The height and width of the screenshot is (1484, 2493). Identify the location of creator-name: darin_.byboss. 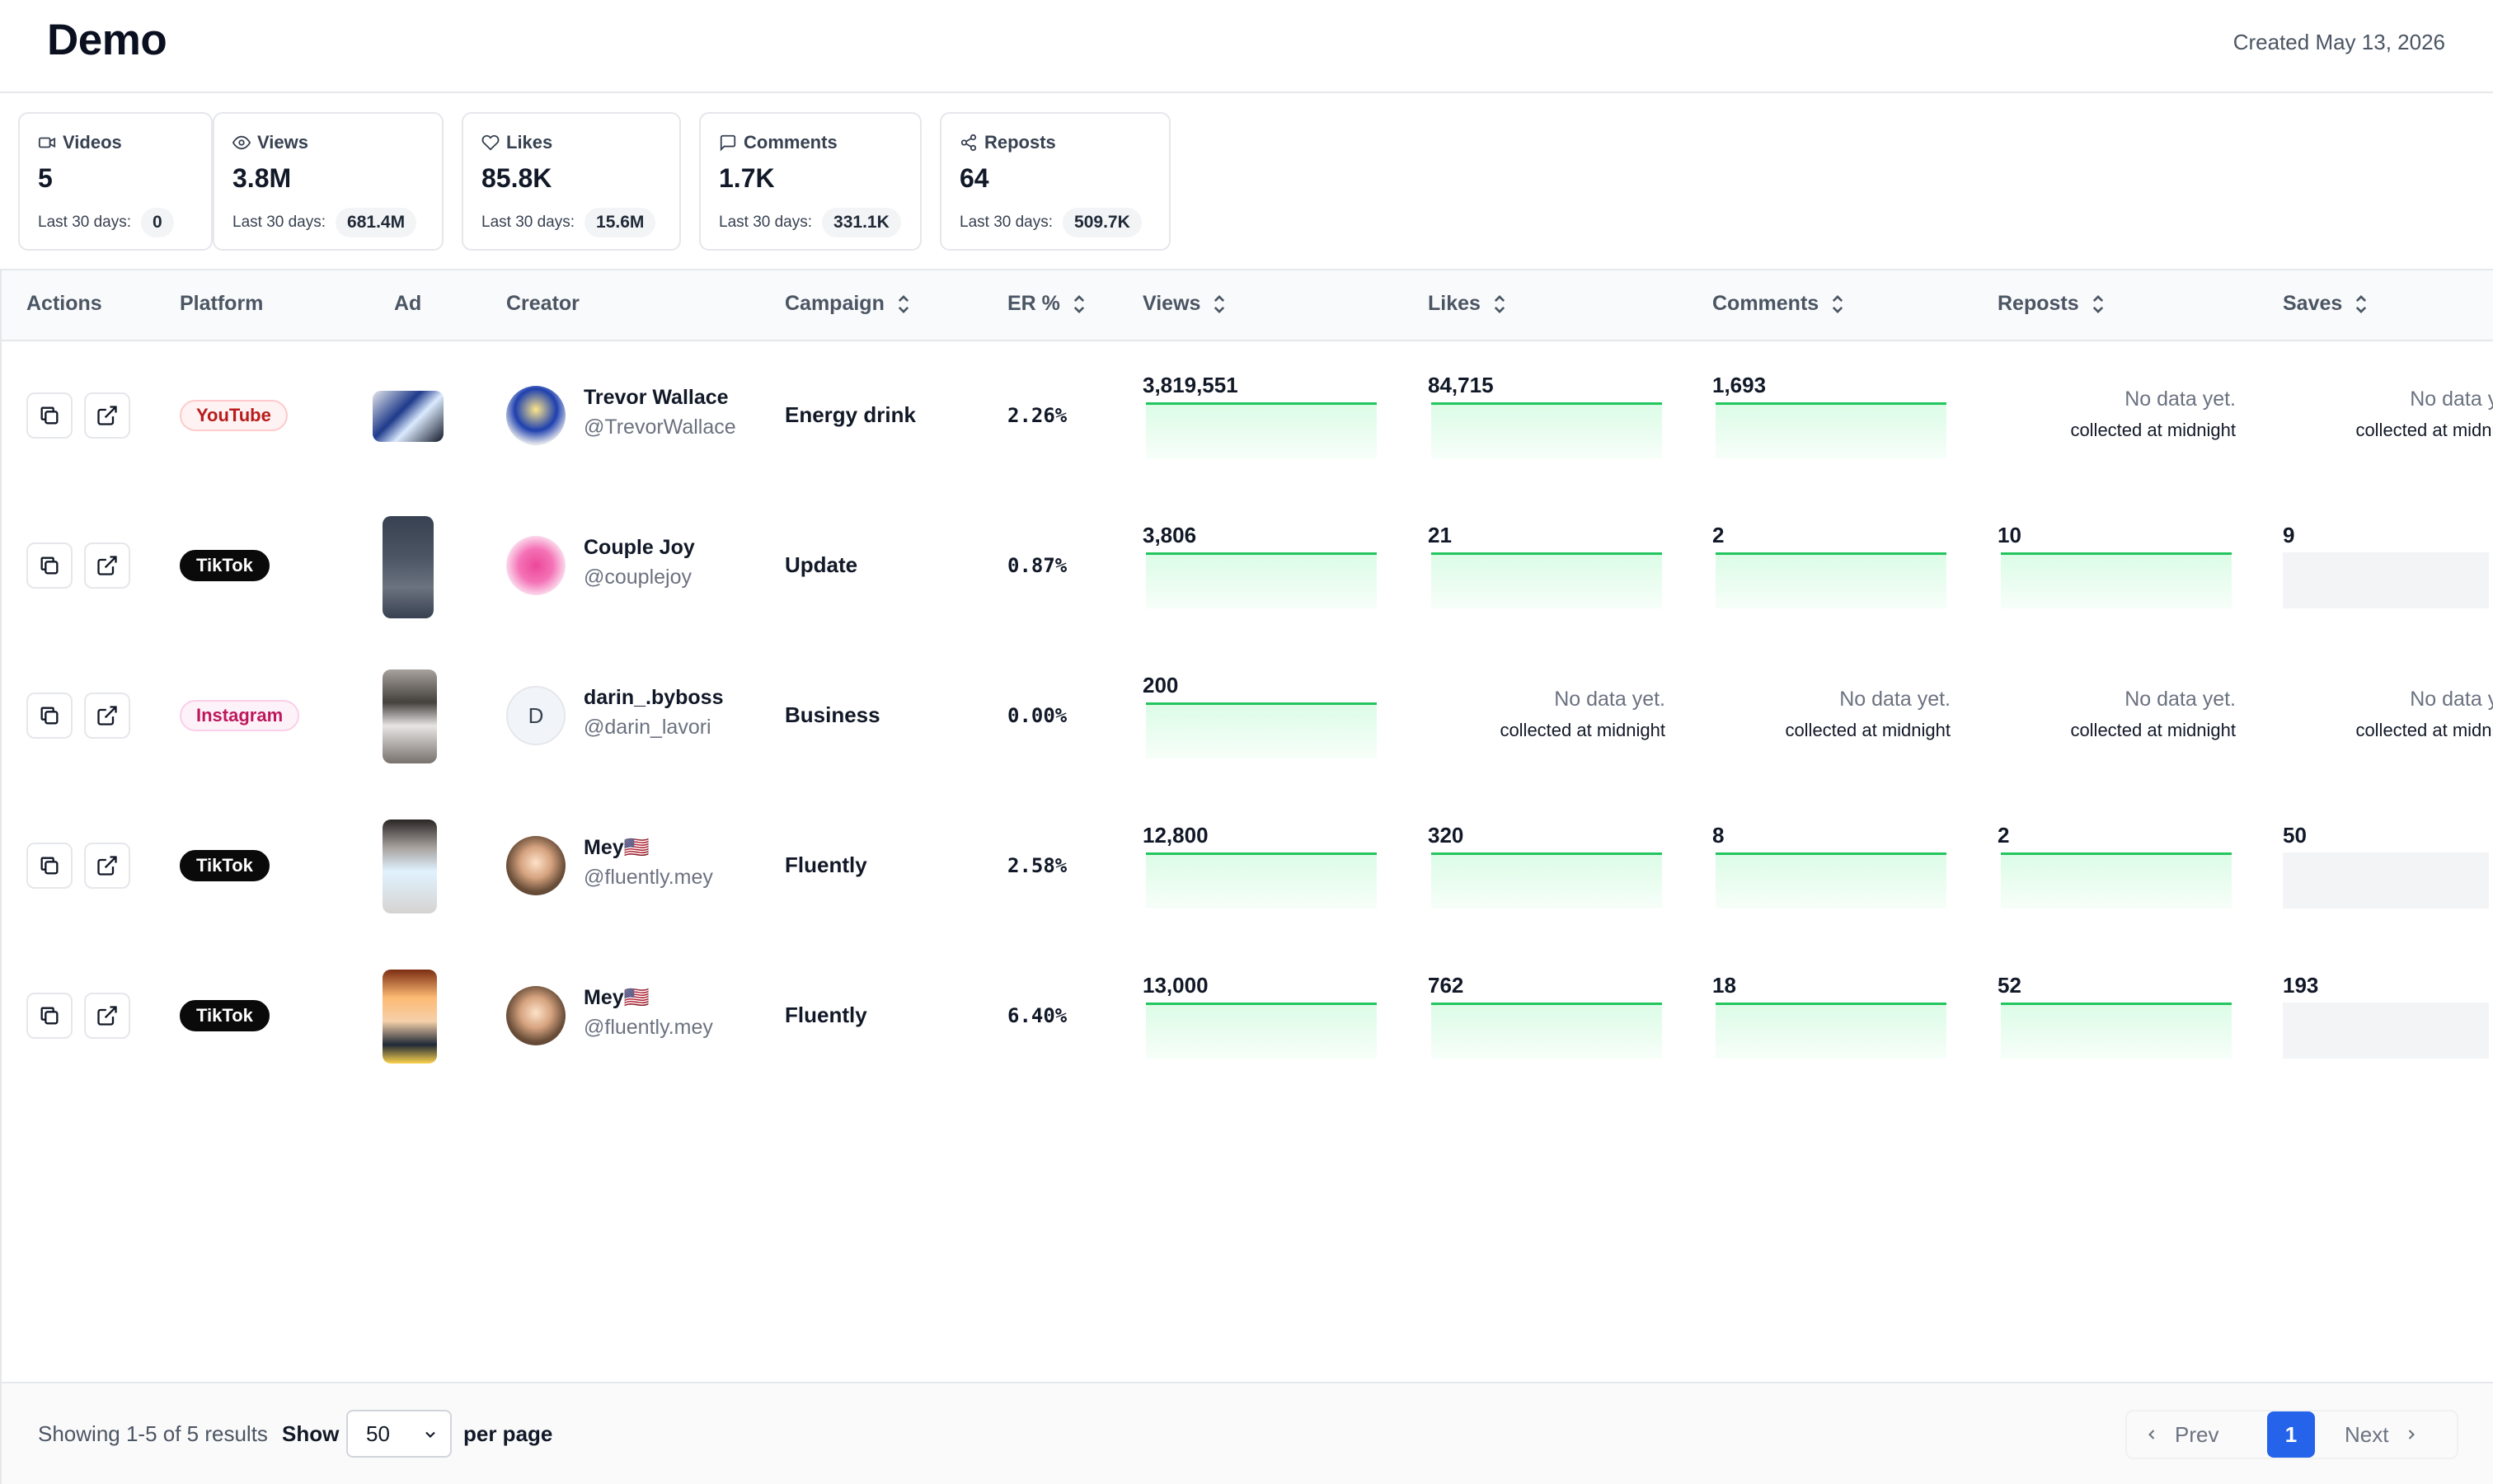
(654, 697).